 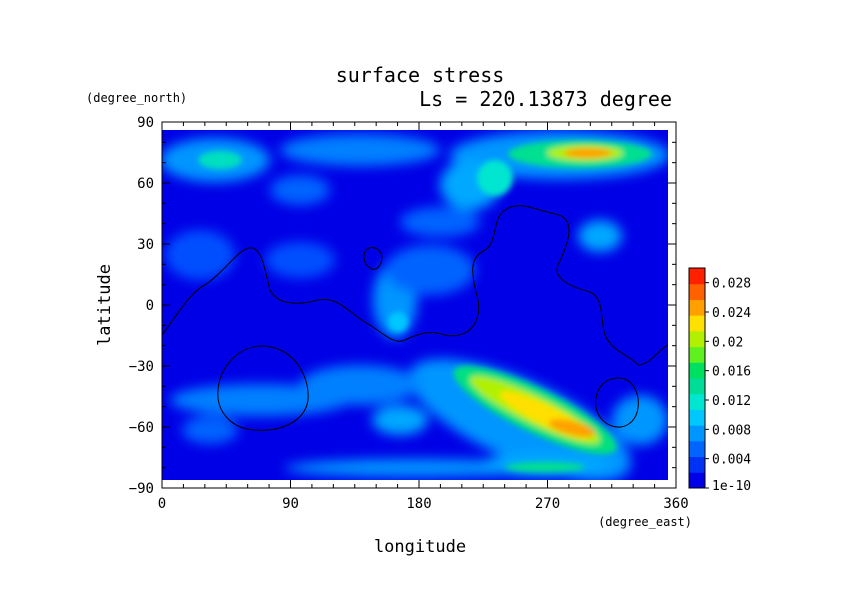 What do you see at coordinates (731, 284) in the screenshot?
I see `colorbar-tick-label: 0.028` at bounding box center [731, 284].